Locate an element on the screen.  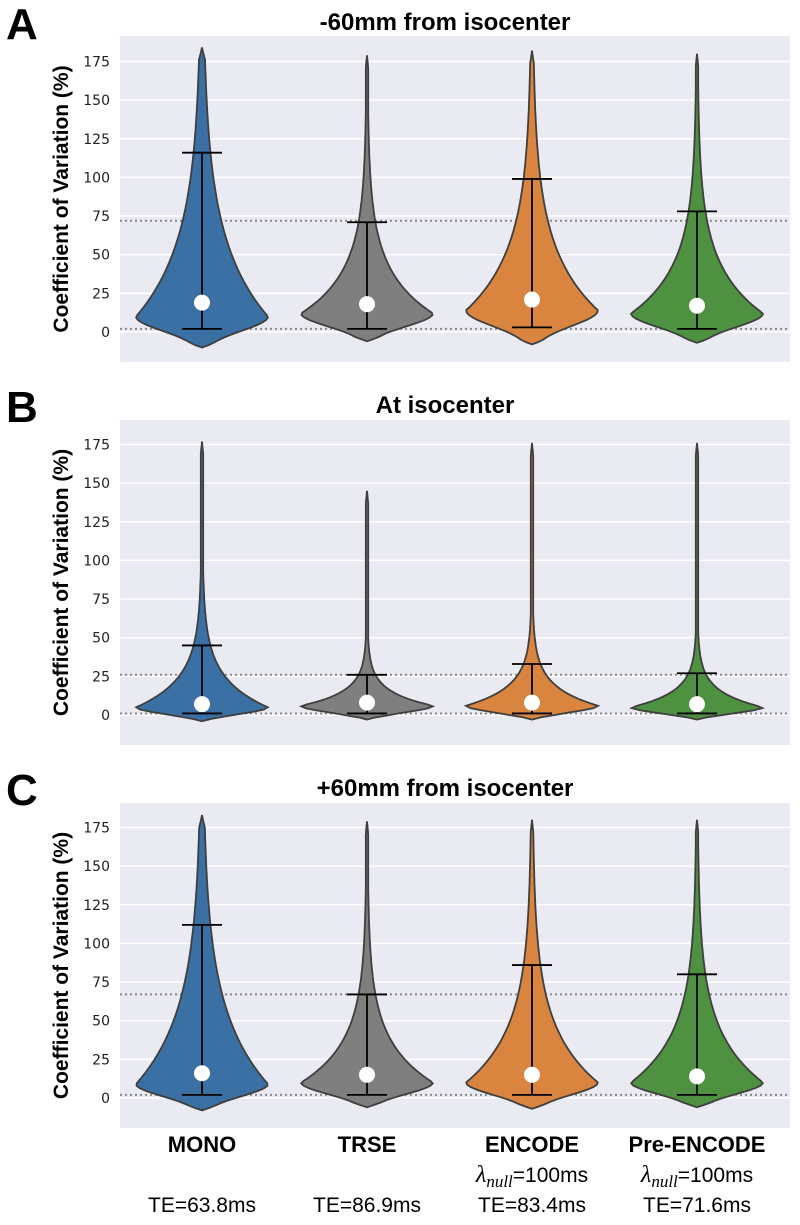
panel-c-violin-encode-median-dot is located at coordinates (532, 1074).